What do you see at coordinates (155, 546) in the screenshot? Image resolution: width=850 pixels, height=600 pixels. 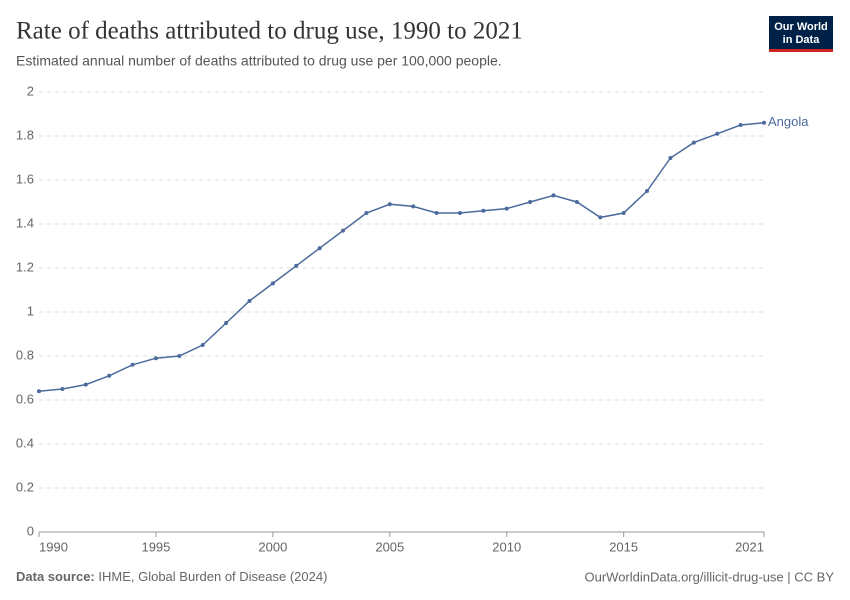 I see `x-tick-label: 1995` at bounding box center [155, 546].